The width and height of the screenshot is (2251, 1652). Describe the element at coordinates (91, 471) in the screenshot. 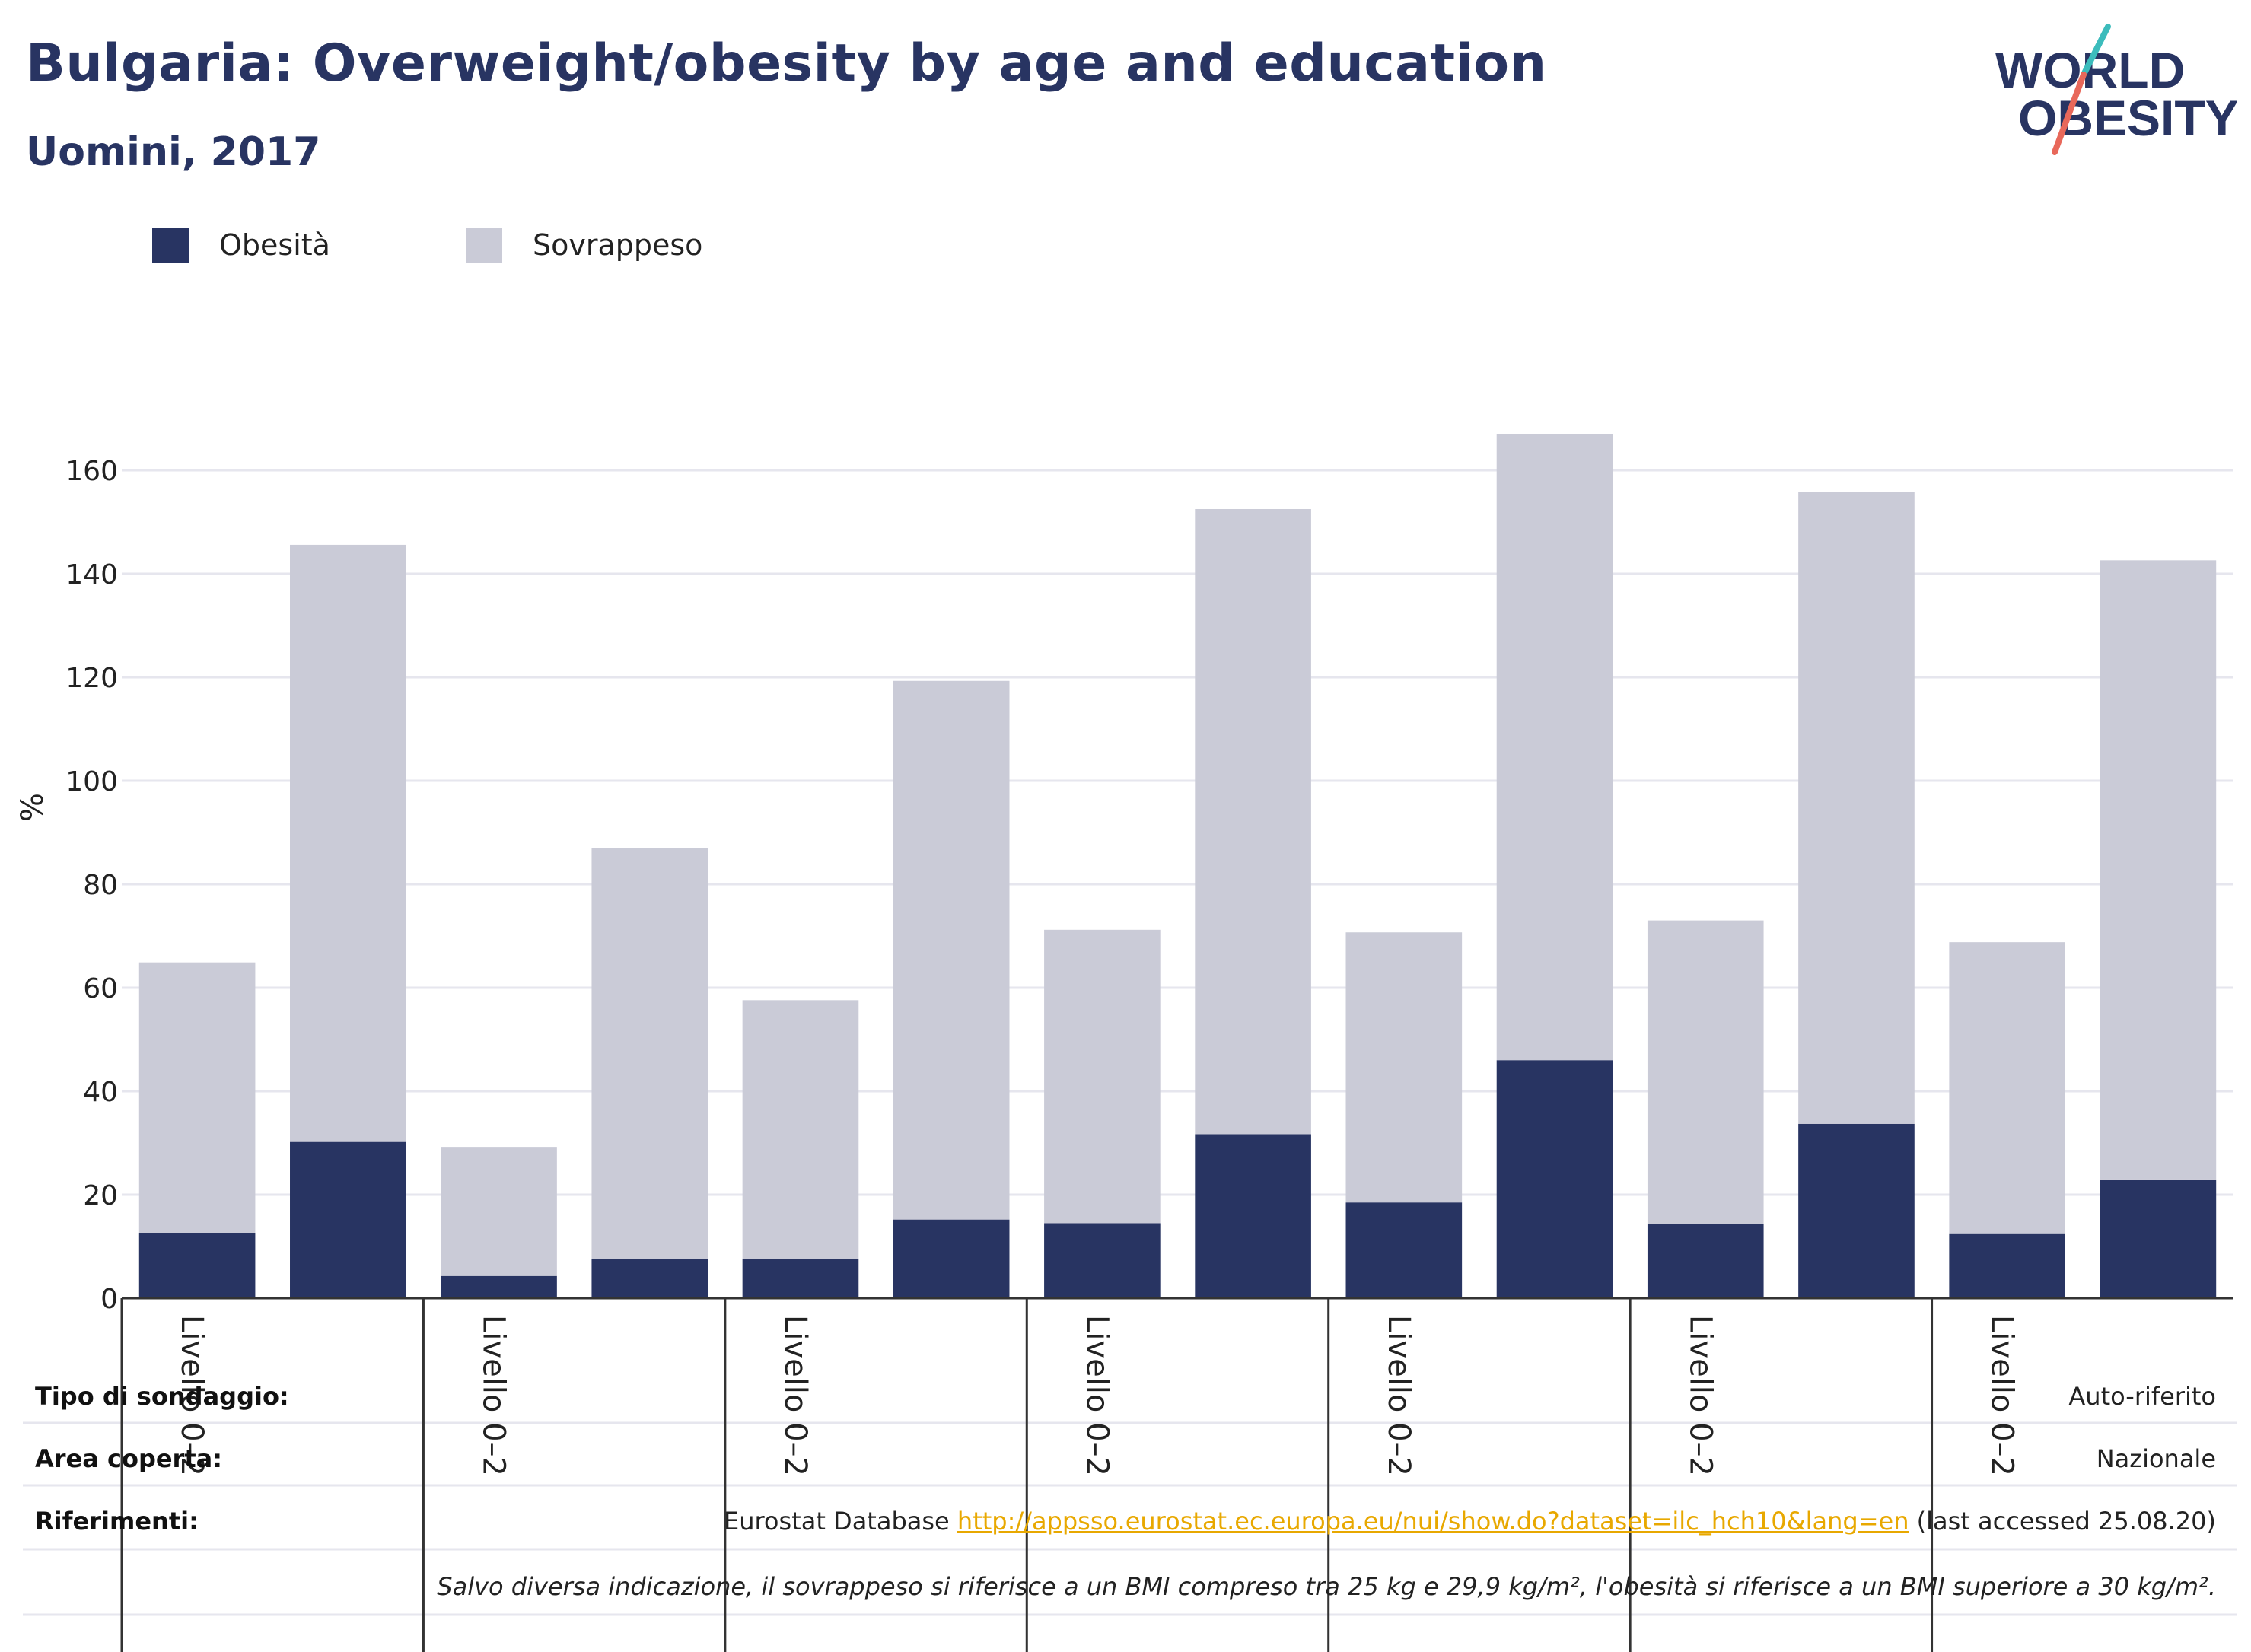

I see `y-tick-label: 160` at that location.